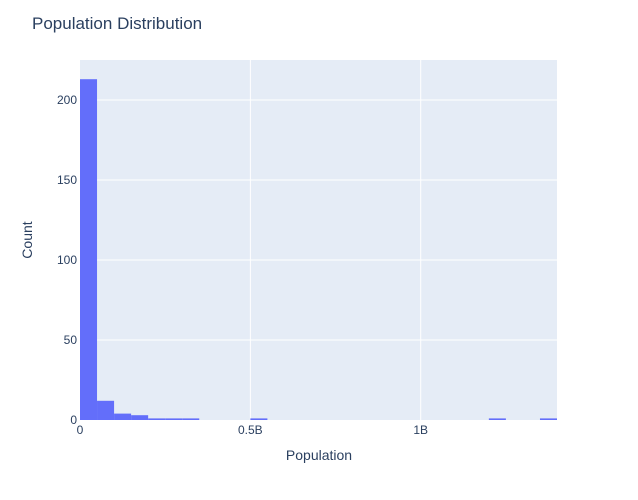  Describe the element at coordinates (319, 455) in the screenshot. I see `x-axis-title: Population` at that location.